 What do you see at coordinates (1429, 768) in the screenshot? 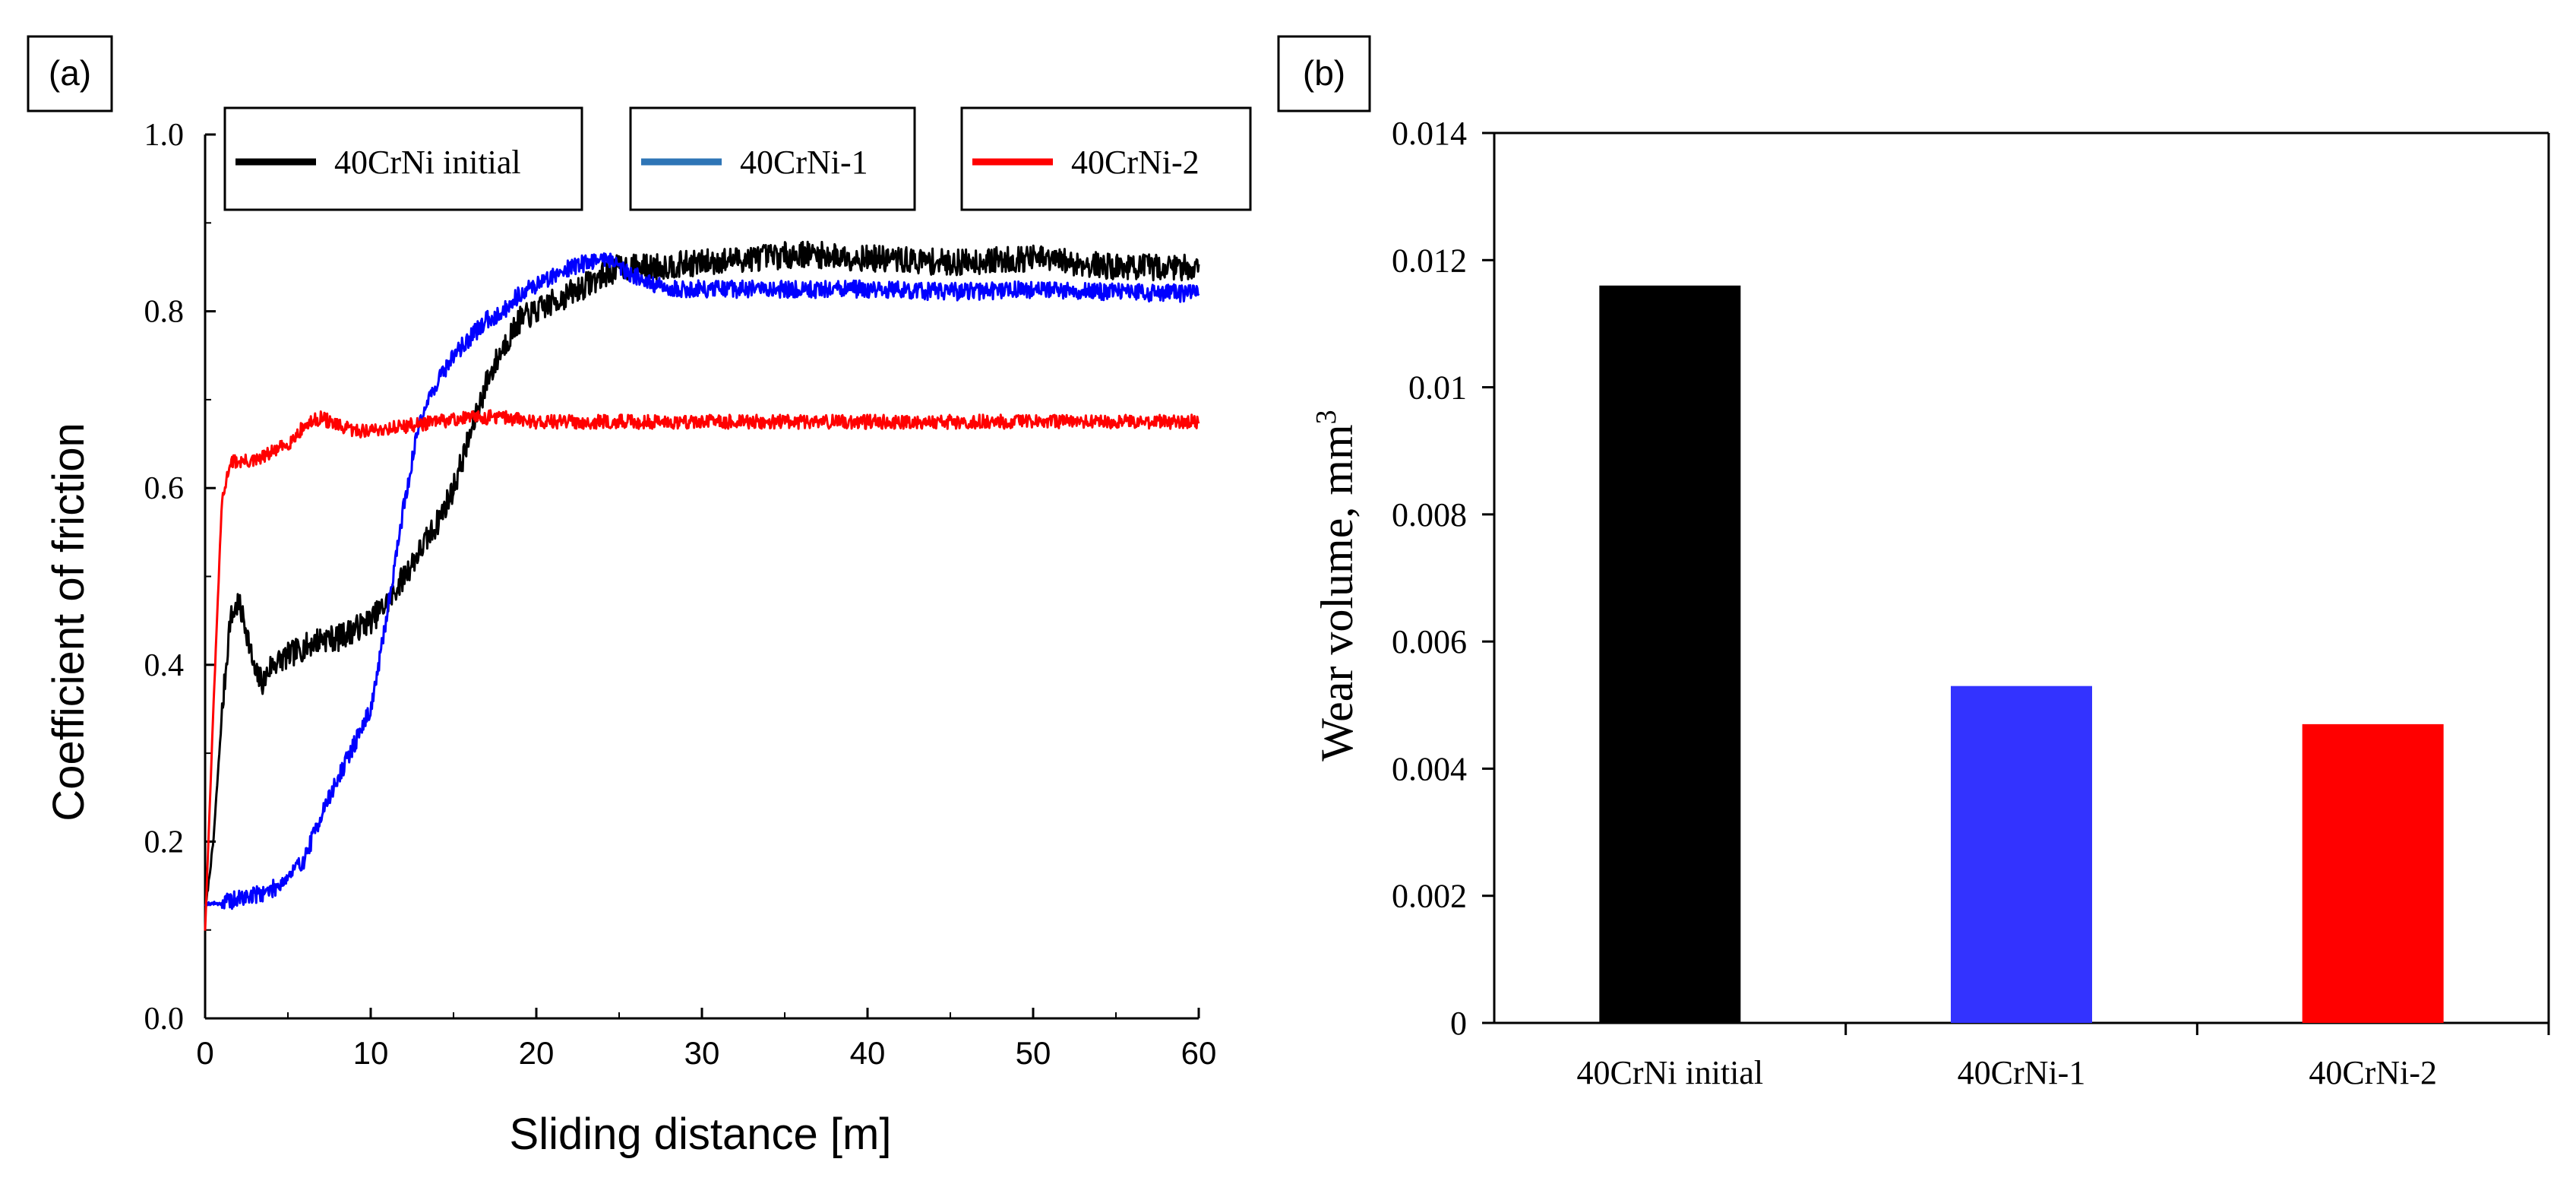
I see `y-tick-label: 0.004` at bounding box center [1429, 768].